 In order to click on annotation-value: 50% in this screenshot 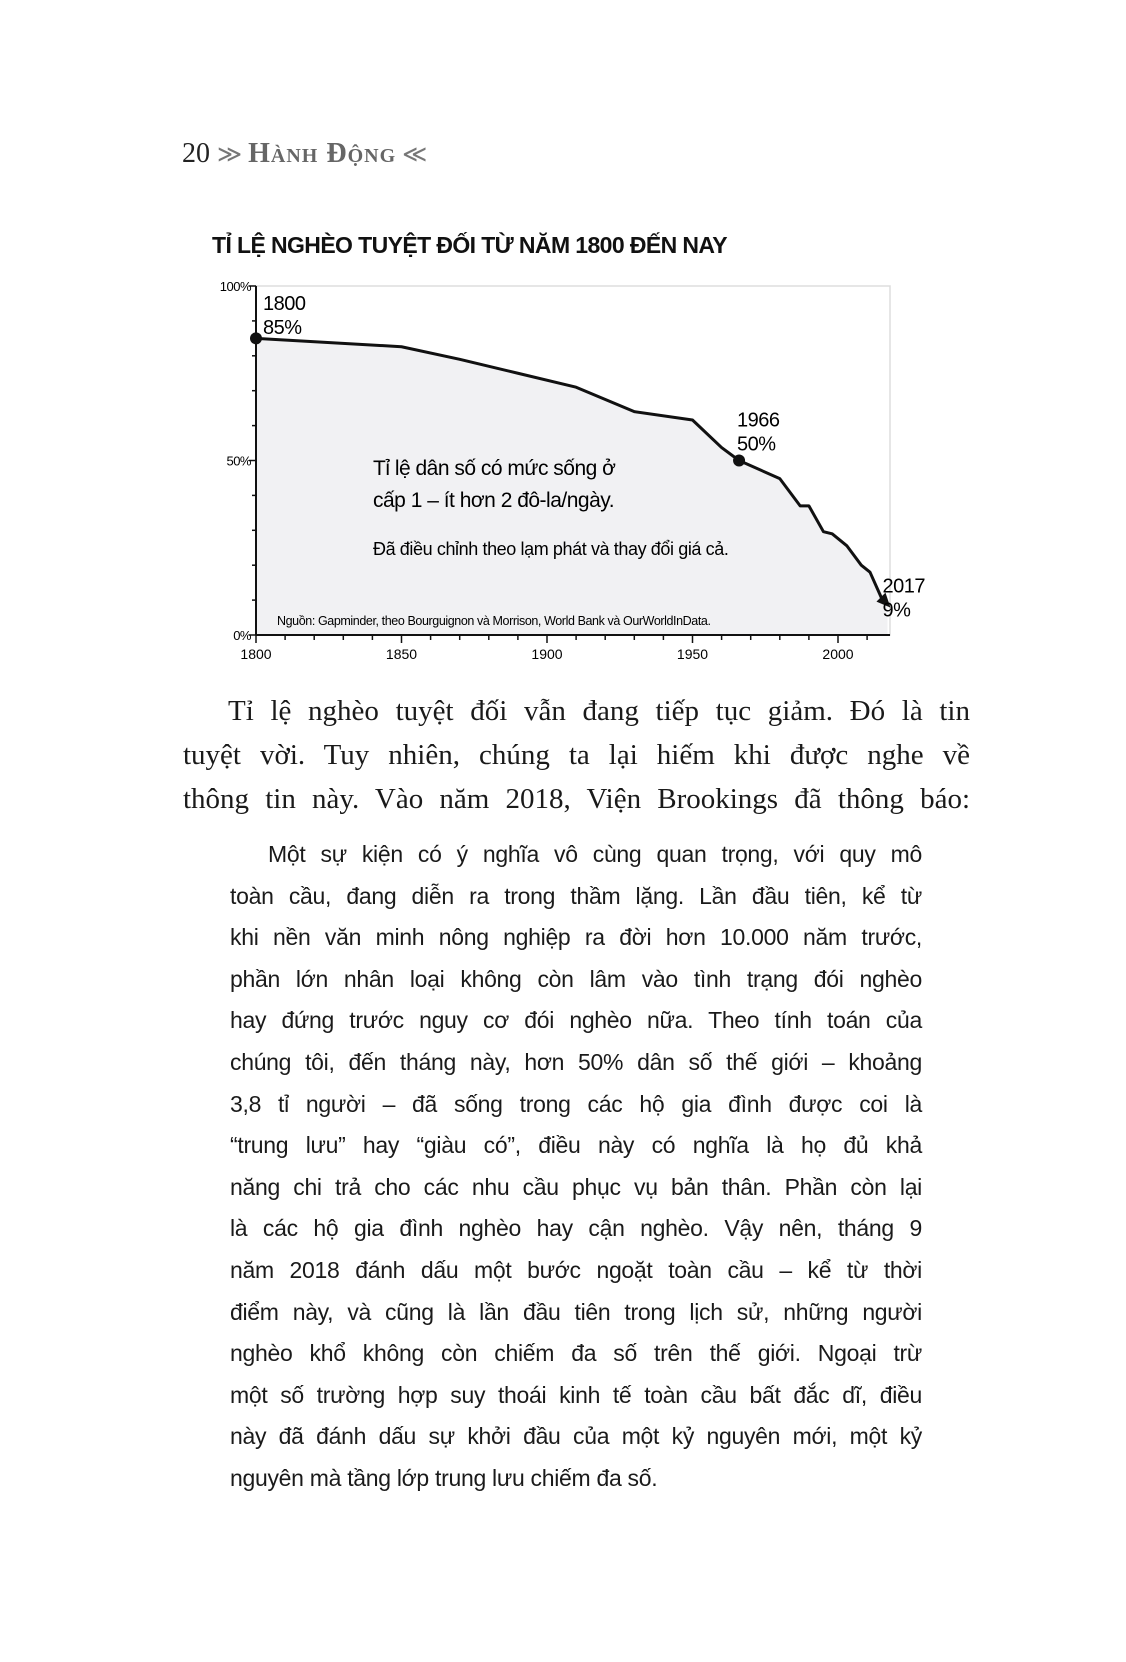, I will do `click(756, 445)`.